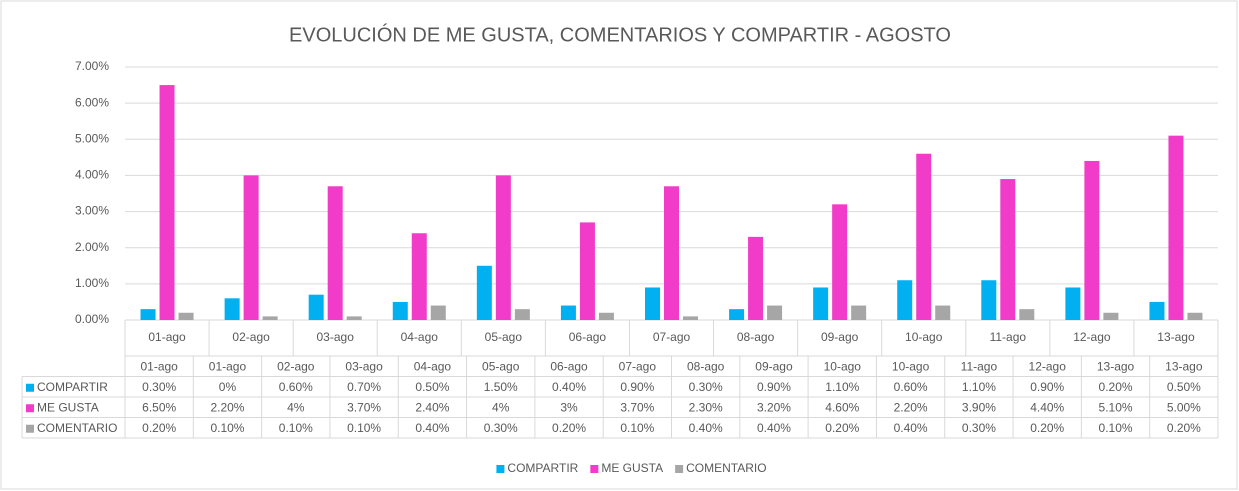 The height and width of the screenshot is (491, 1239). What do you see at coordinates (501, 387) in the screenshot?
I see `table-cell: 1.50%` at bounding box center [501, 387].